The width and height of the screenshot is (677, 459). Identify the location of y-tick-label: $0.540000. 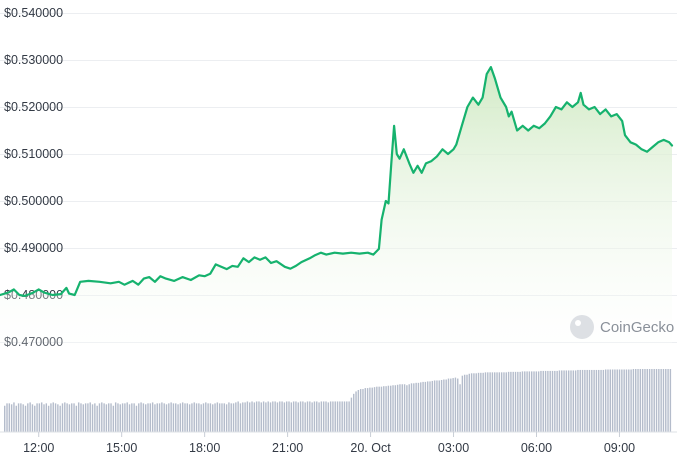
(33, 13).